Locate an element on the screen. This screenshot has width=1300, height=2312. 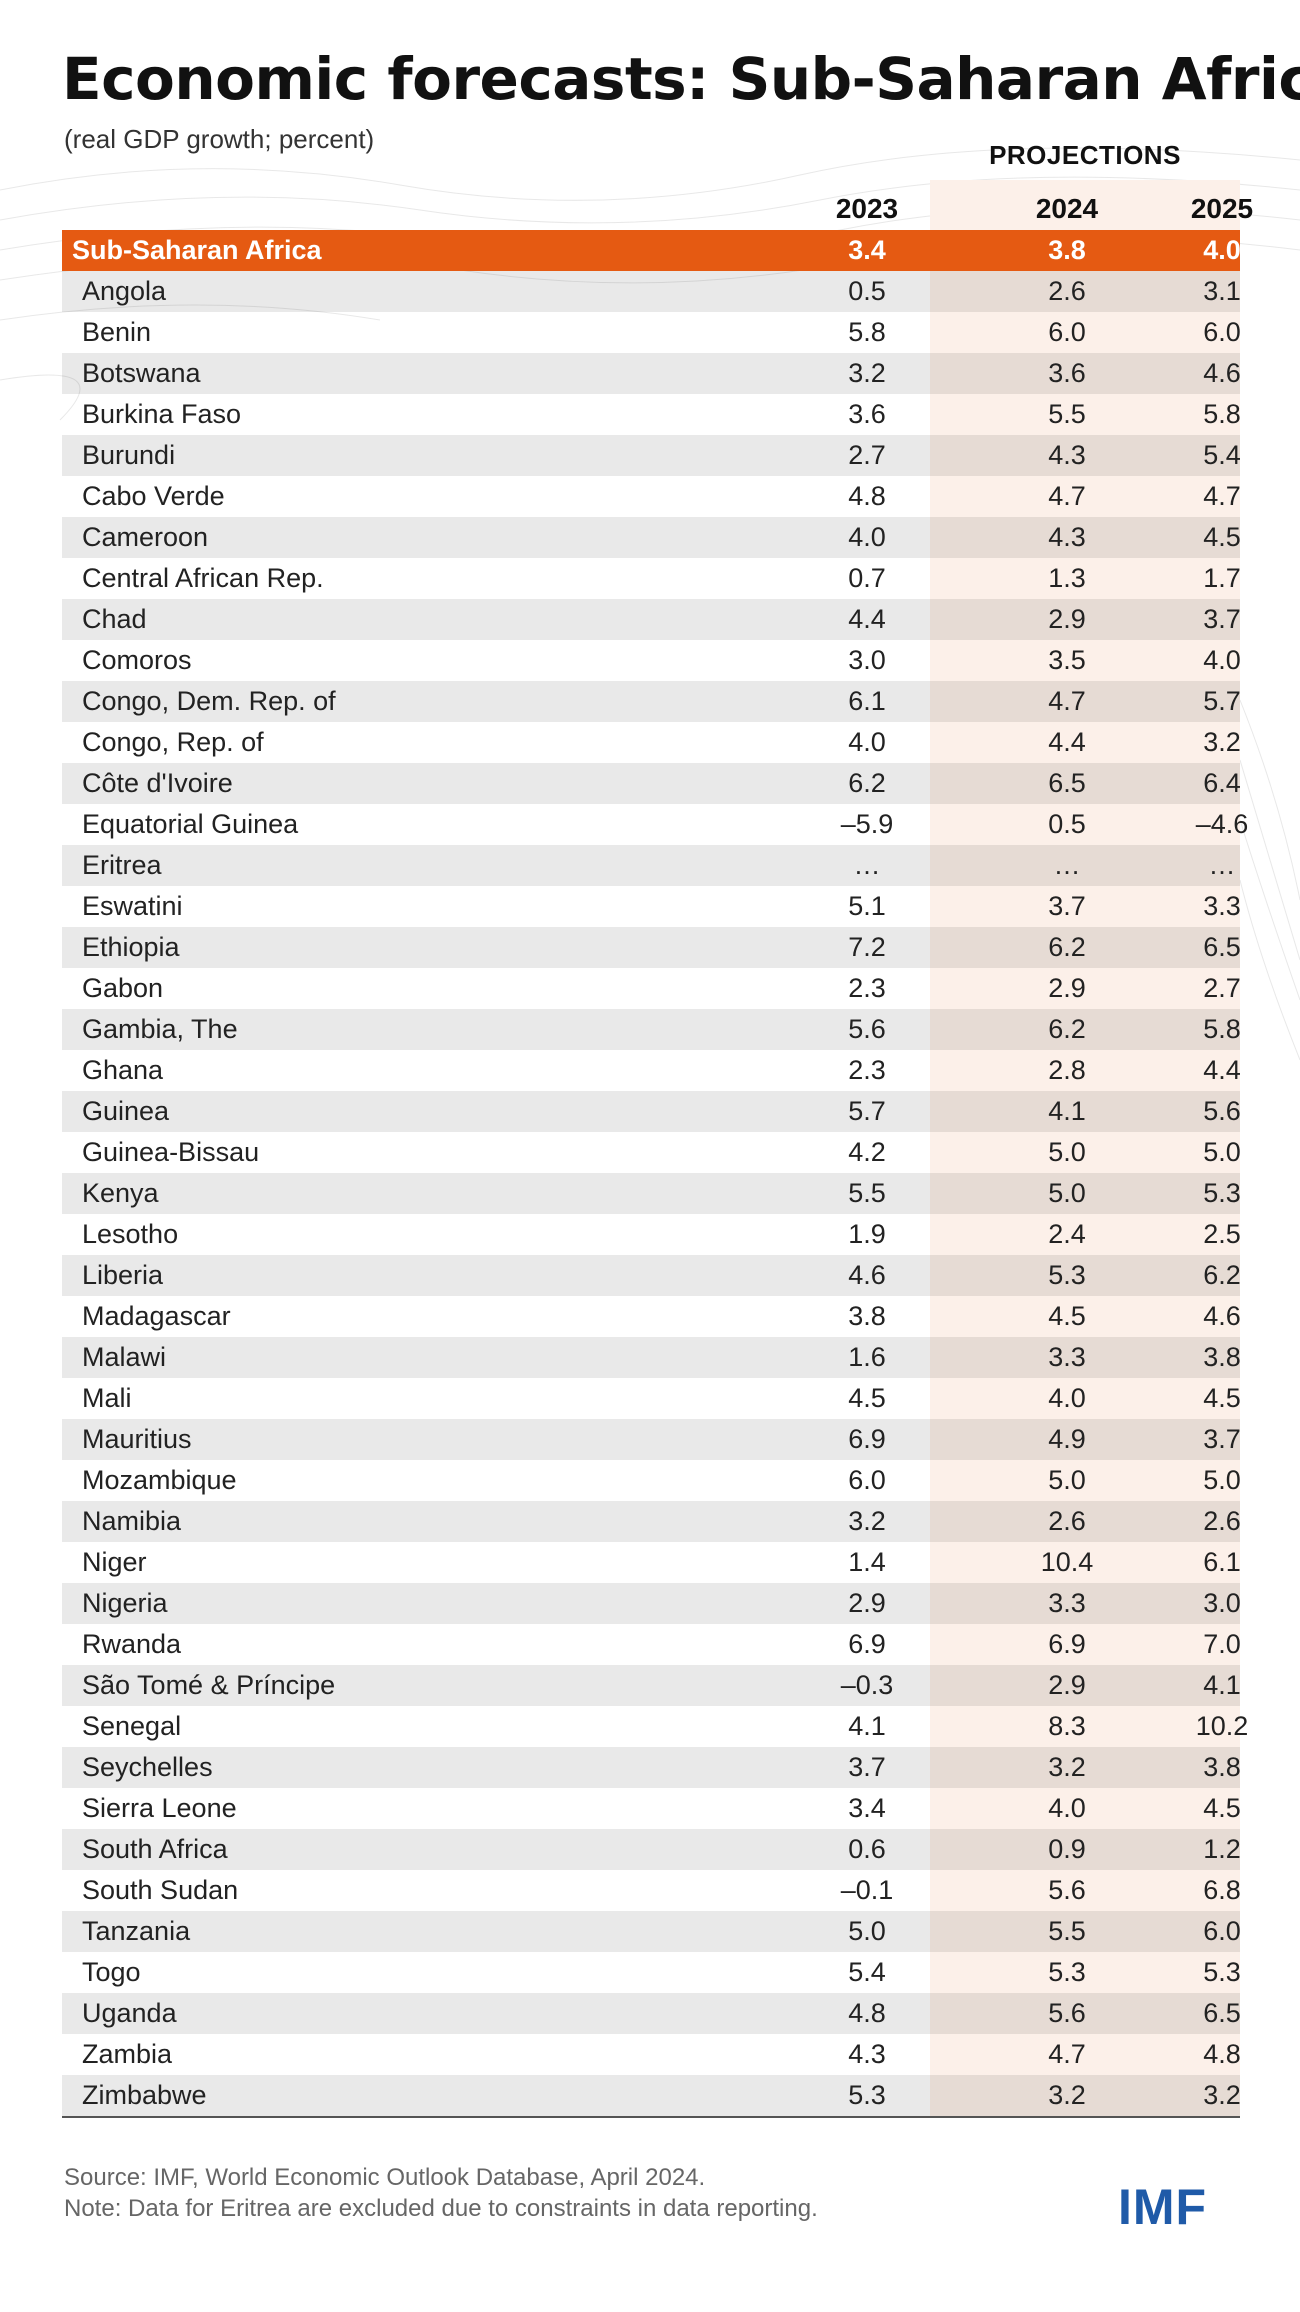
row-label: Ghana is located at coordinates (123, 1070).